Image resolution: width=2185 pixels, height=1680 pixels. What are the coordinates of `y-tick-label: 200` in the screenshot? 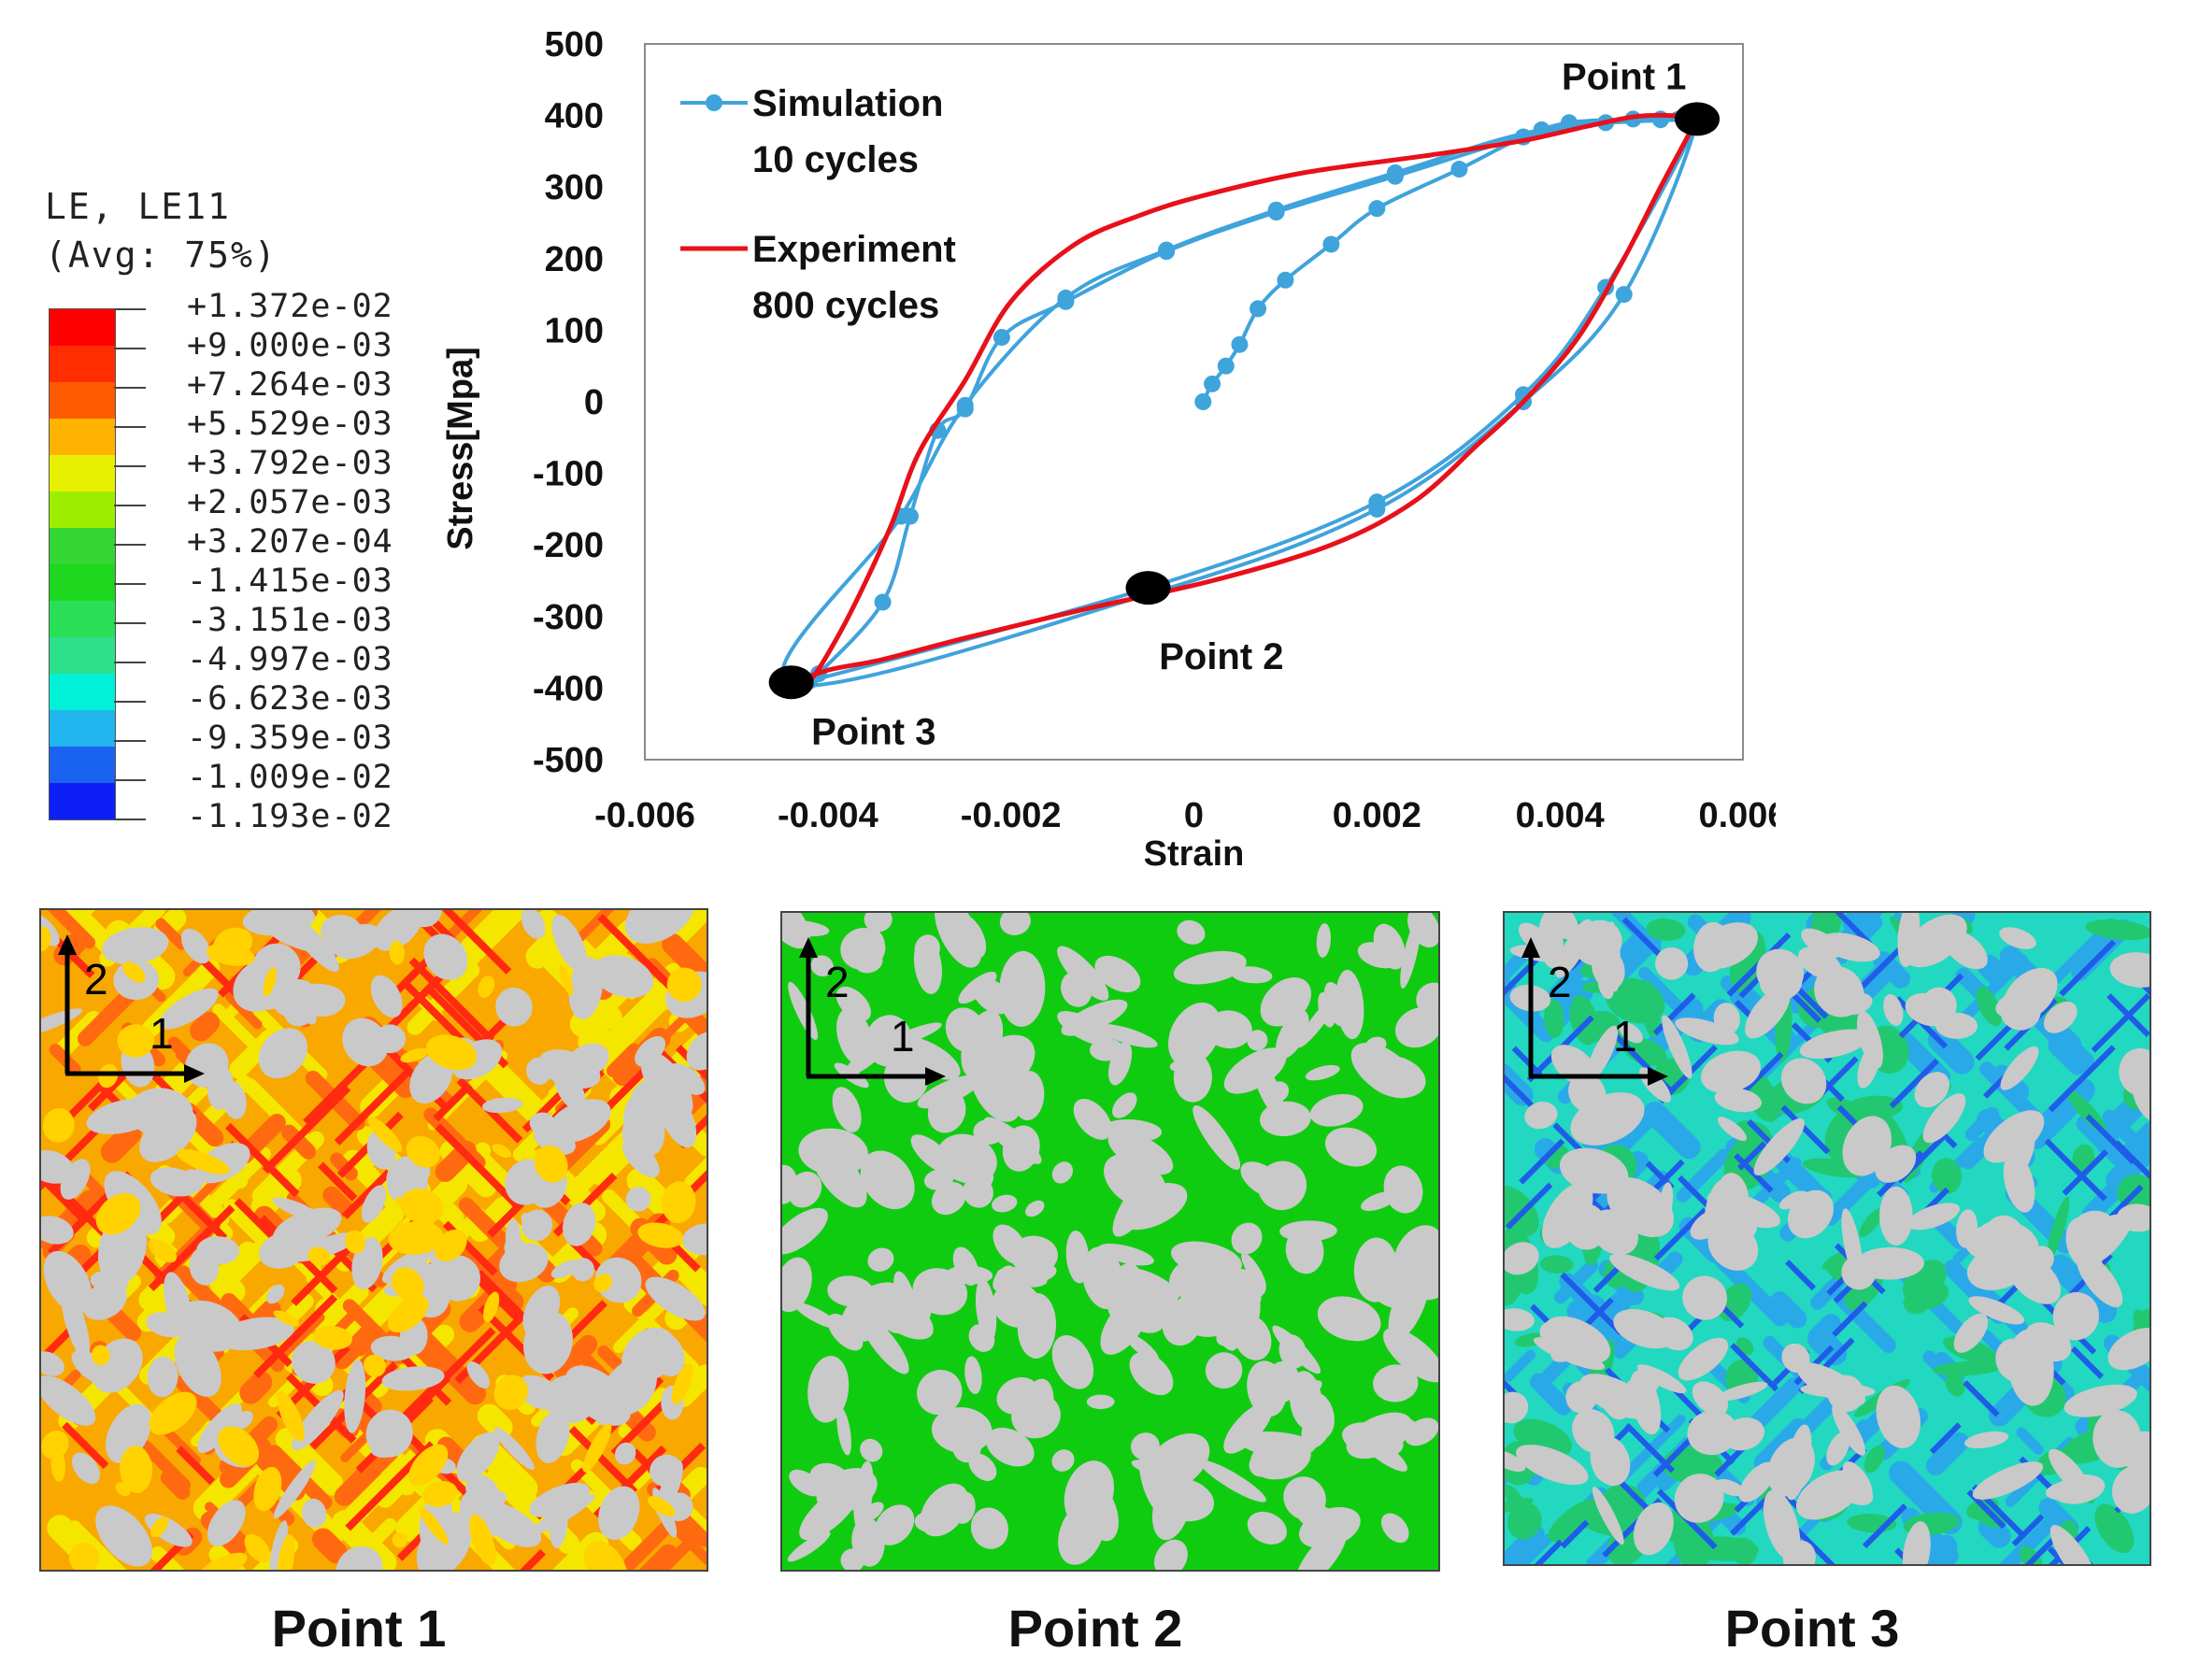 It's located at (574, 259).